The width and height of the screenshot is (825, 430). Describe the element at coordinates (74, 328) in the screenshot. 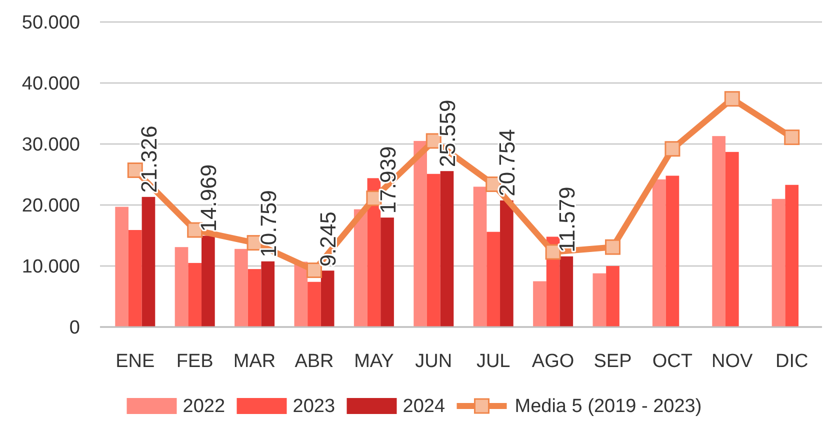

I see `y-tick-label: 0` at that location.